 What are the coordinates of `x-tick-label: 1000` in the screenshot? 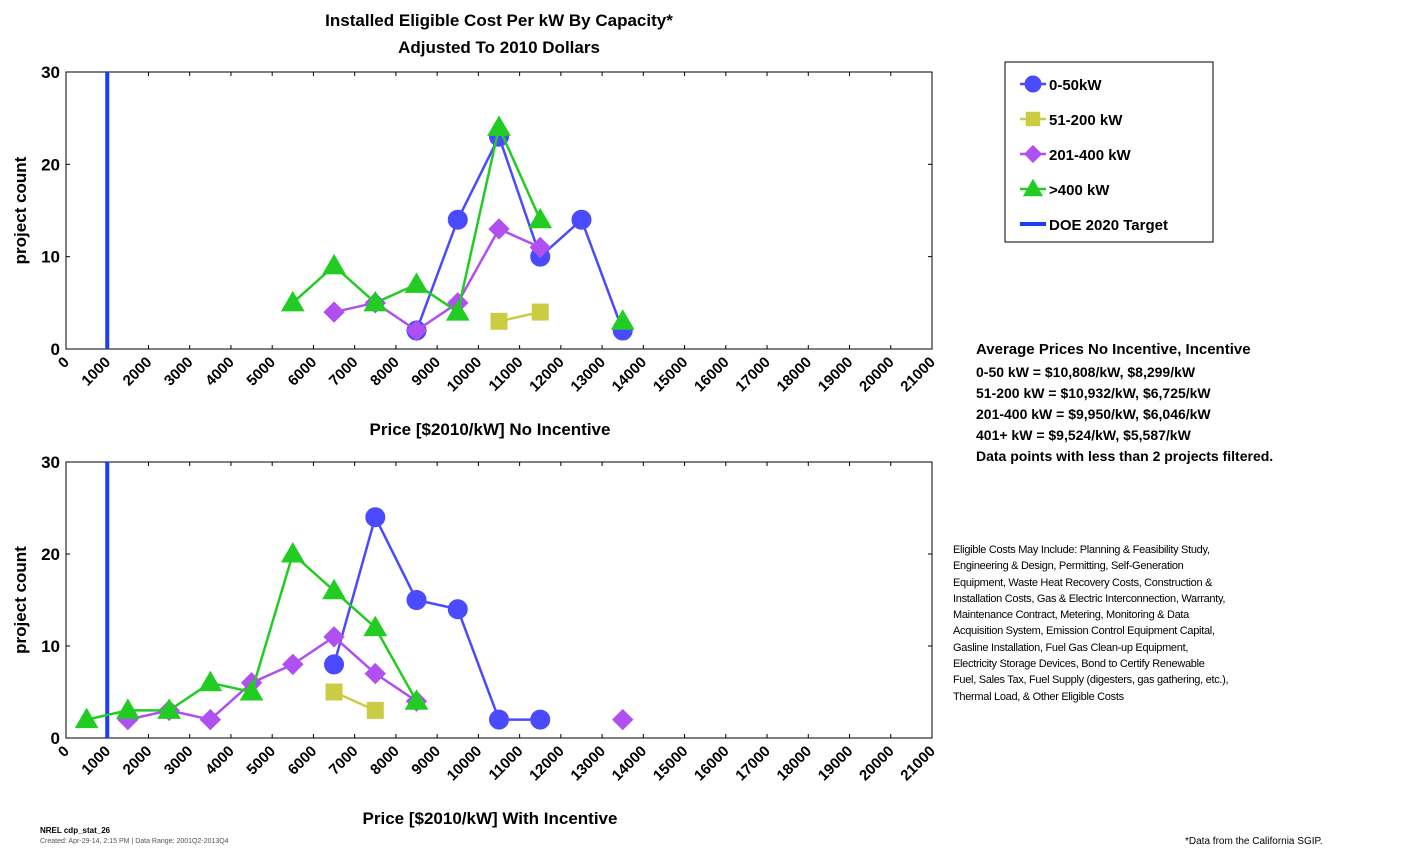 It's located at (96, 761).